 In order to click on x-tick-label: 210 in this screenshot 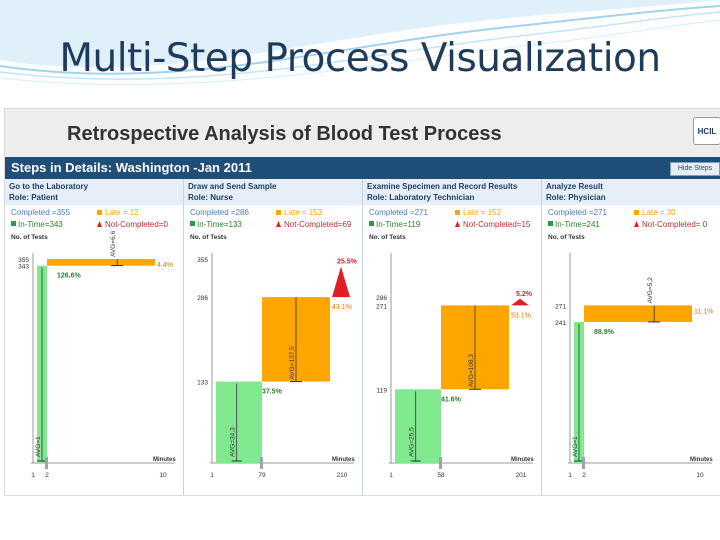, I will do `click(342, 475)`.